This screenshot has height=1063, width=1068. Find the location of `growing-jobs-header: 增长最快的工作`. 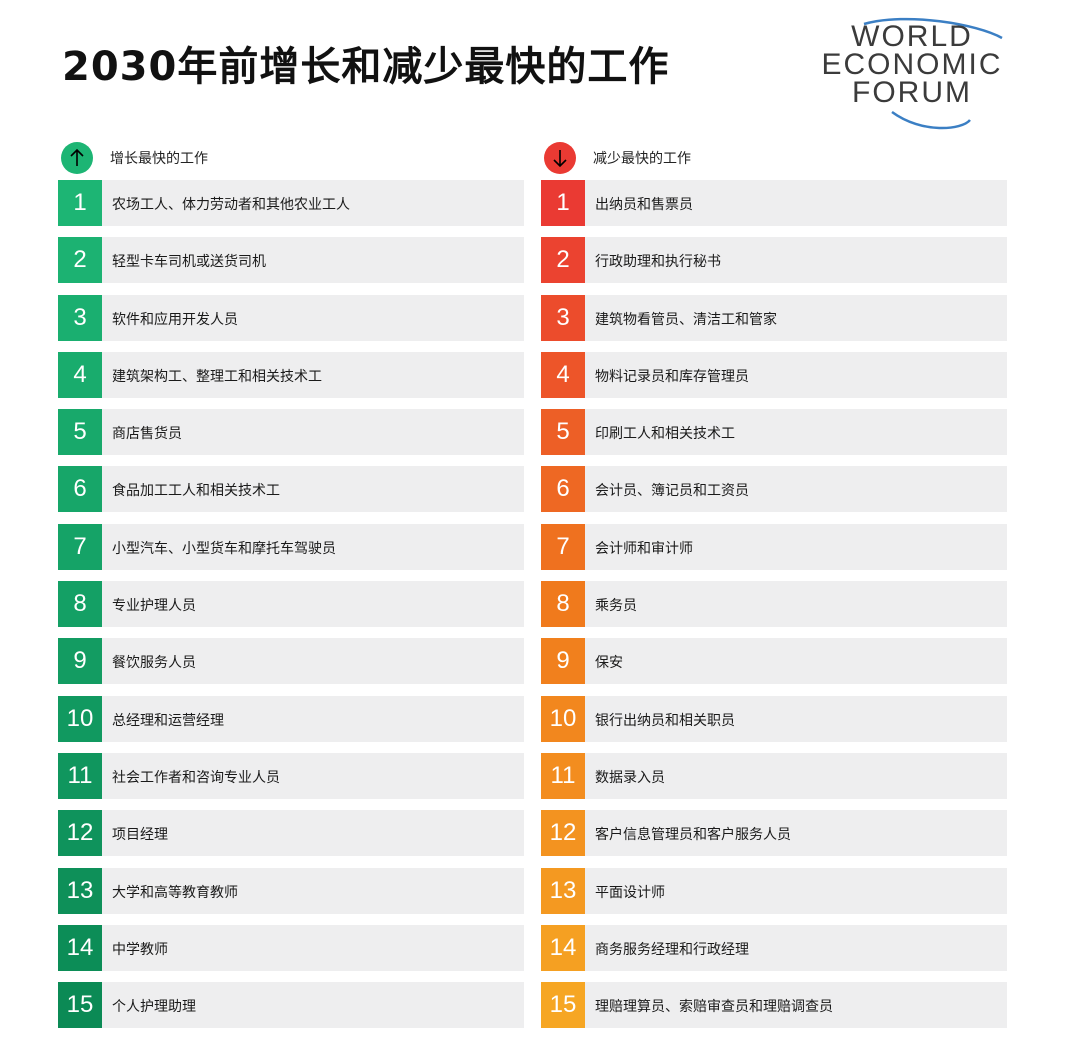

growing-jobs-header: 增长最快的工作 is located at coordinates (291, 158).